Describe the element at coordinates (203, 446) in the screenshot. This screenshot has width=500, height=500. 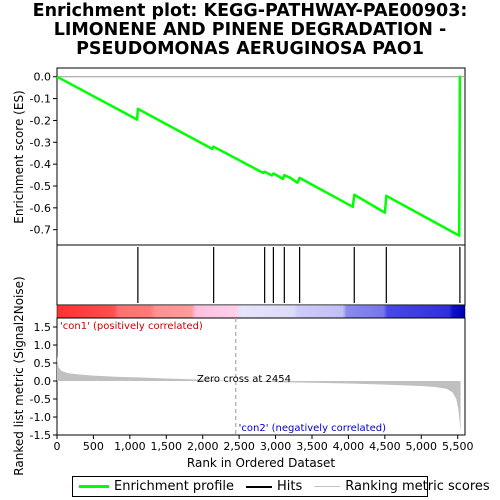
I see `x-tick-label: 2,000` at that location.